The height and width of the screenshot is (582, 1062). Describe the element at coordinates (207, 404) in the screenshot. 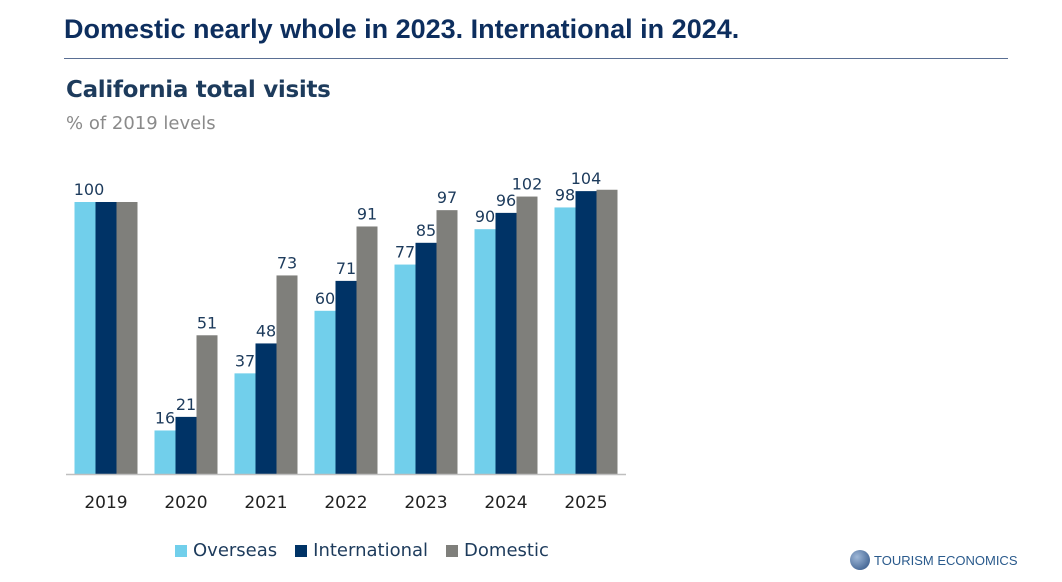

I see `bar-domestic-2020` at that location.